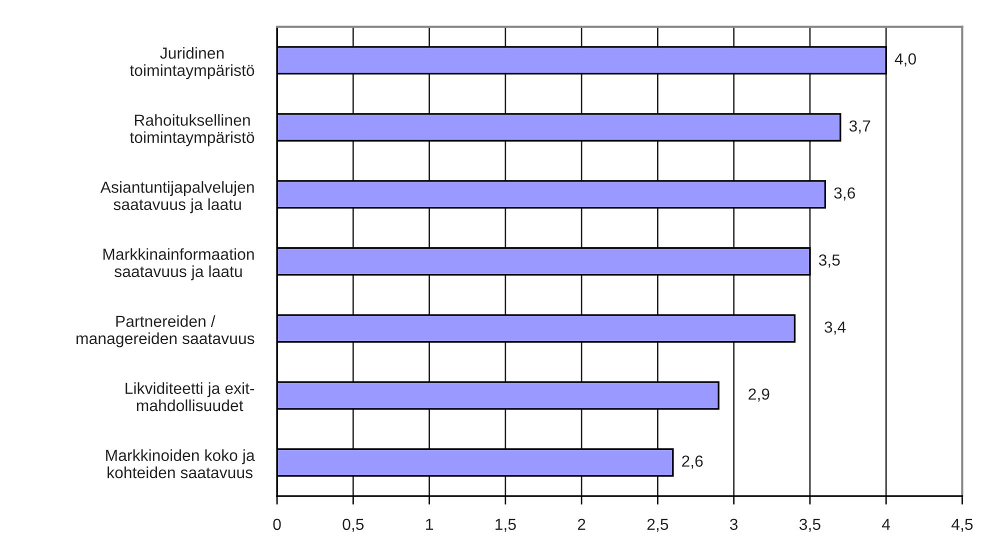 The width and height of the screenshot is (993, 558). I want to click on x-tick-label: 4,5, so click(962, 525).